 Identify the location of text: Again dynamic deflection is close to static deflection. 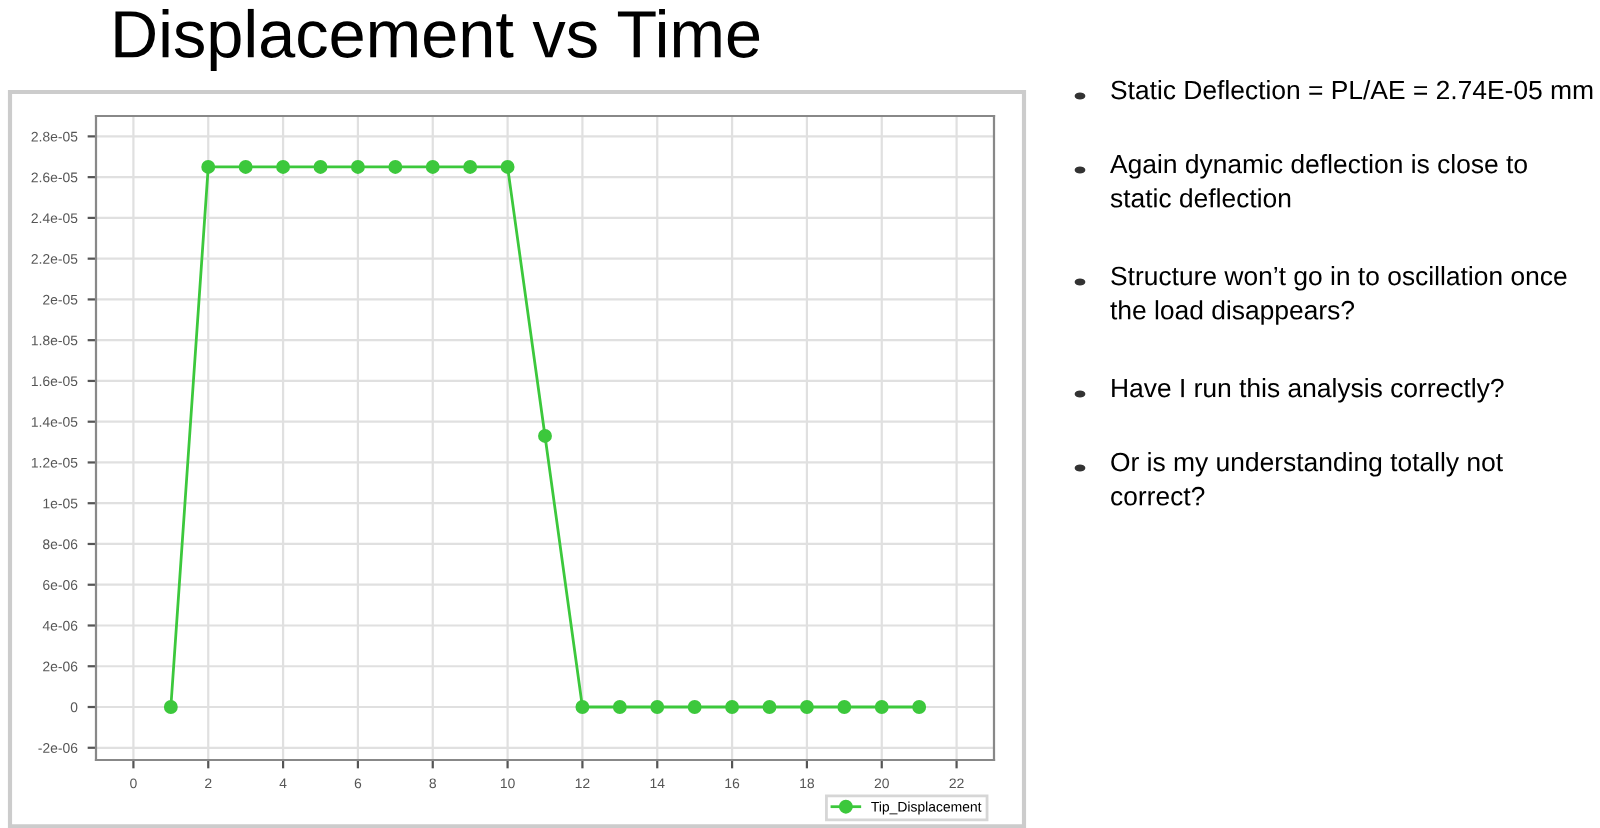
(1318, 181).